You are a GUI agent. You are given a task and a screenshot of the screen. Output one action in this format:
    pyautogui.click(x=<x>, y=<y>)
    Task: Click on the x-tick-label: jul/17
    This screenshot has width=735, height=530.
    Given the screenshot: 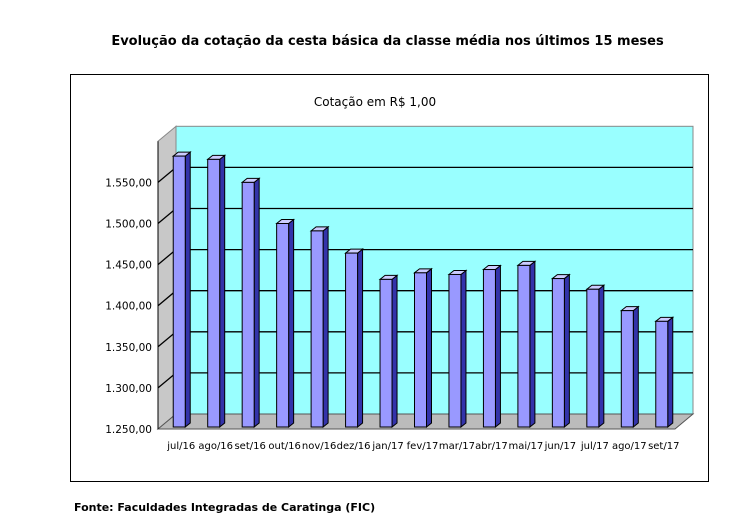 What is the action you would take?
    pyautogui.click(x=594, y=446)
    